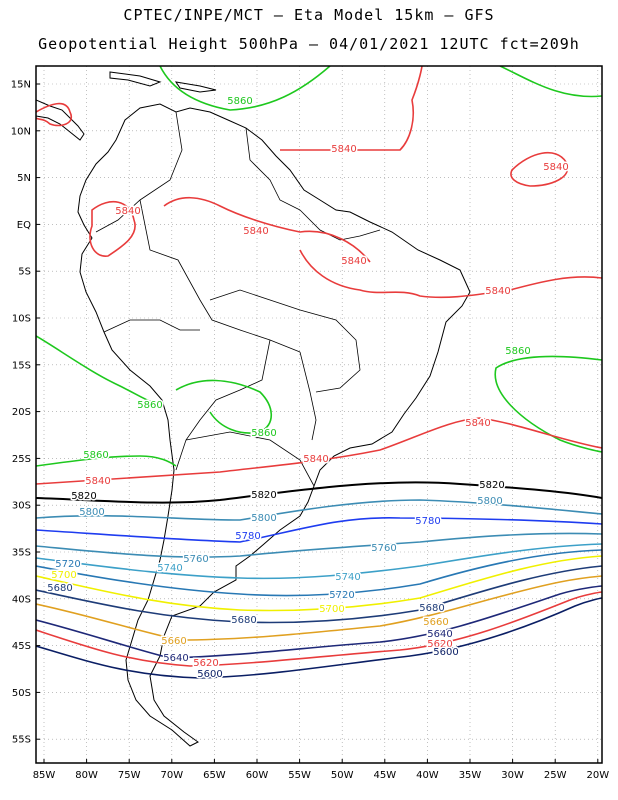  Describe the element at coordinates (21, 693) in the screenshot. I see `lat-tick-label: 50S` at that location.